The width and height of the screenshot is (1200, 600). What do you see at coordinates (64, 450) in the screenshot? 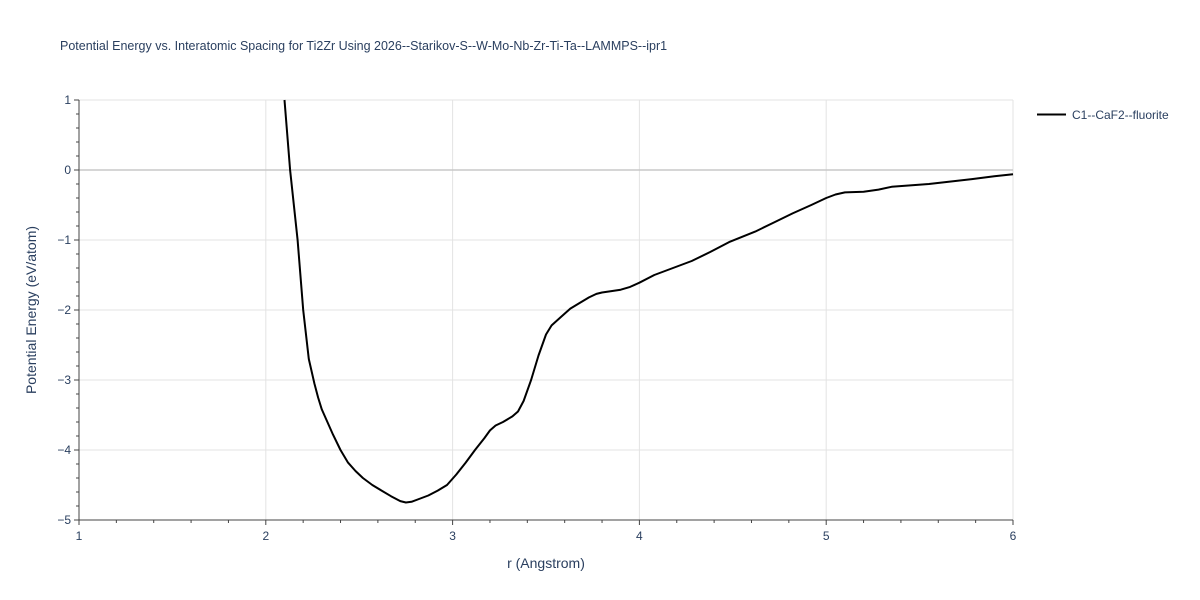
I see `y-tick-label: −4` at bounding box center [64, 450].